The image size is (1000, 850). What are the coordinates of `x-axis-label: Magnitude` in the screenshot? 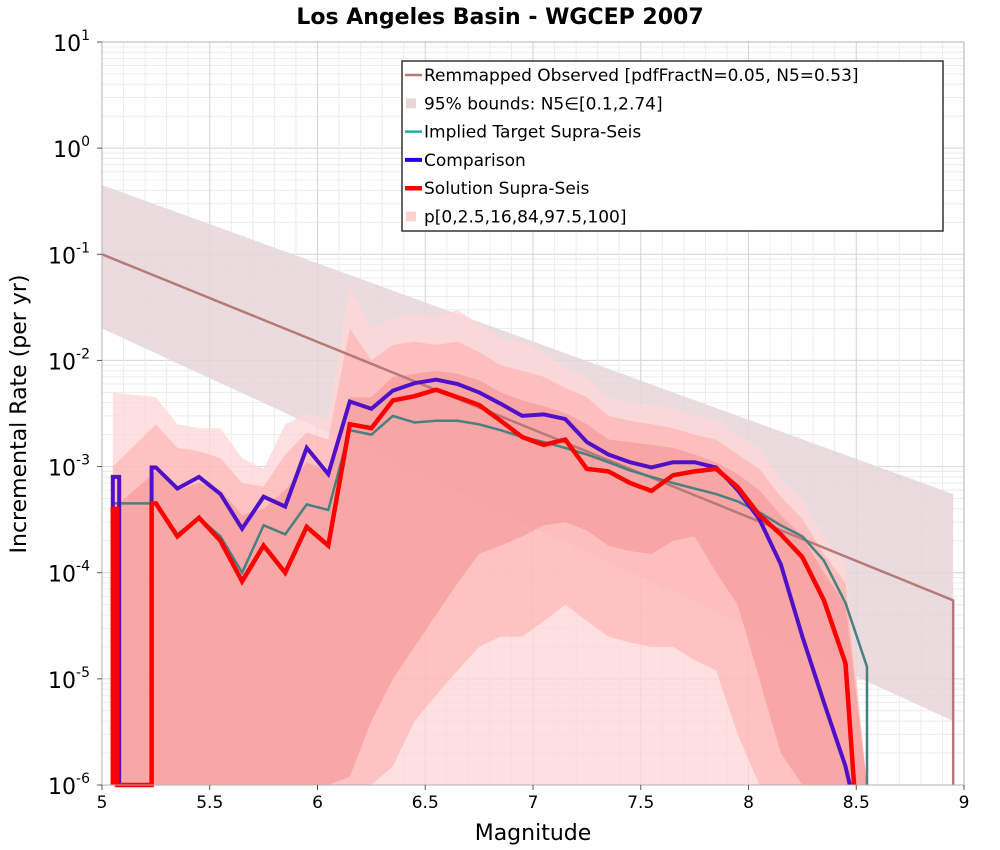 It's located at (533, 833).